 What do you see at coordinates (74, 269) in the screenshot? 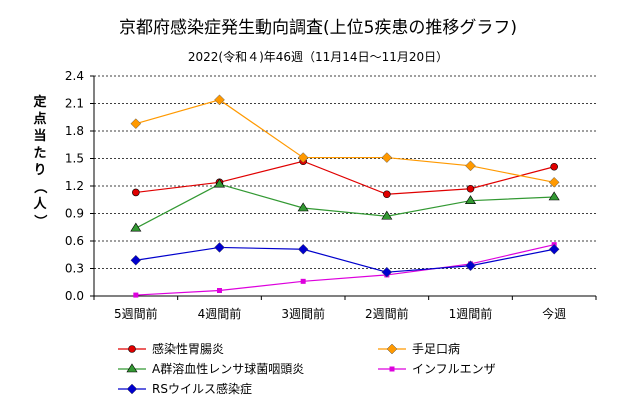
I see `y-tick-label: 0.3` at bounding box center [74, 269].